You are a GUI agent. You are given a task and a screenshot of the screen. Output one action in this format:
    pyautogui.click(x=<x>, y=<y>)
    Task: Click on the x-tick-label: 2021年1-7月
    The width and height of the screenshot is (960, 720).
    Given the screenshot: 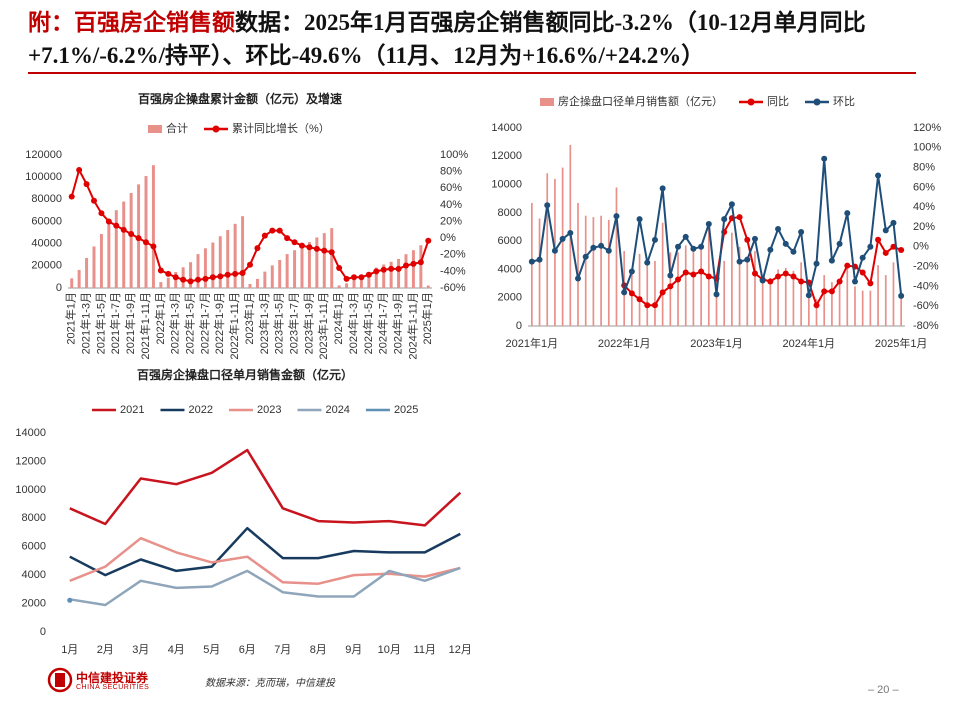 What is the action you would take?
    pyautogui.click(x=115, y=323)
    